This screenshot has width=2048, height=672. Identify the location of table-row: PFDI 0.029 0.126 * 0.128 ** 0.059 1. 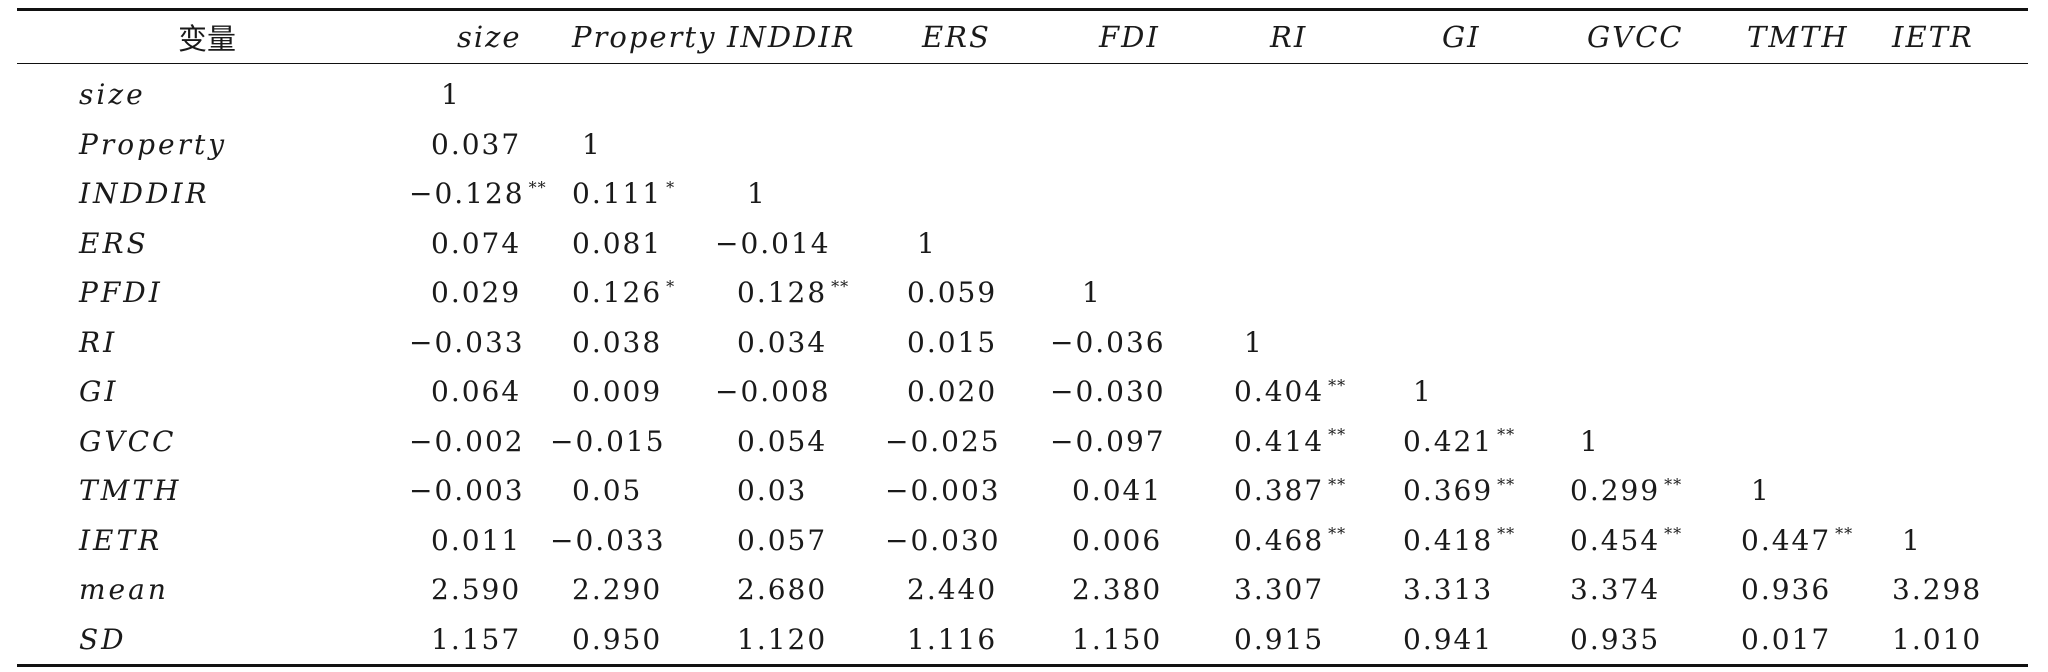
(1022, 293).